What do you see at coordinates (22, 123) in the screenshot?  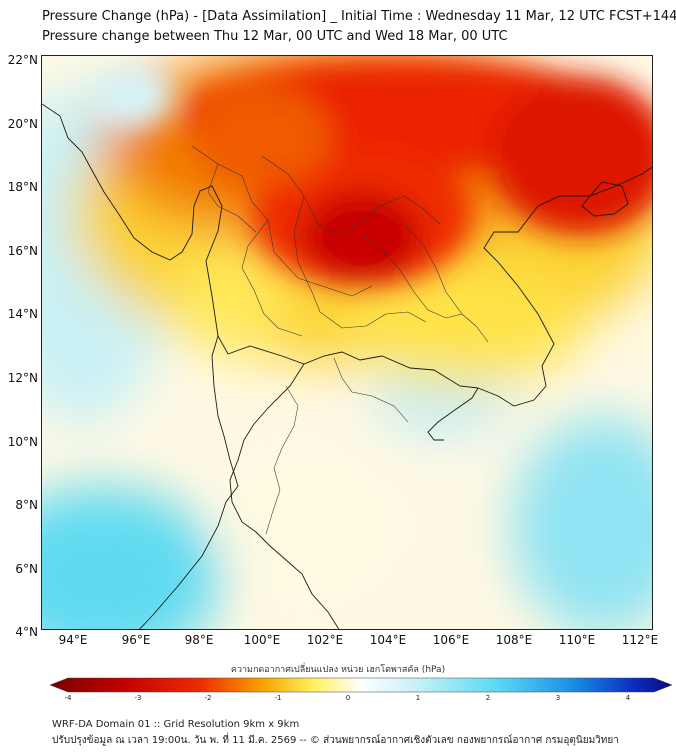 I see `lat-label: 20°N` at bounding box center [22, 123].